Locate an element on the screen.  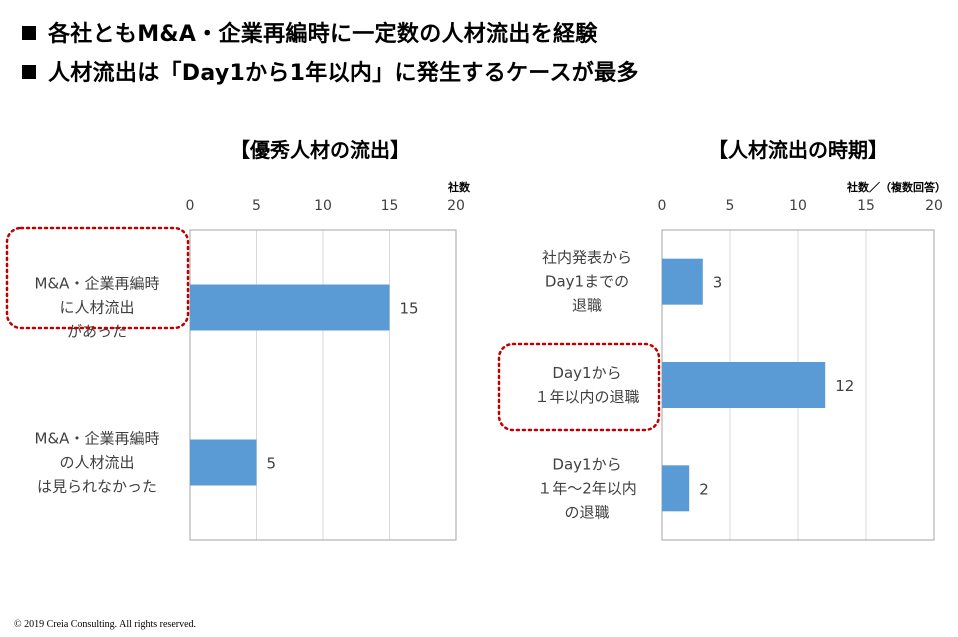
chart-right-category-label: Day1から １年～2年以内の退職 is located at coordinates (587, 488).